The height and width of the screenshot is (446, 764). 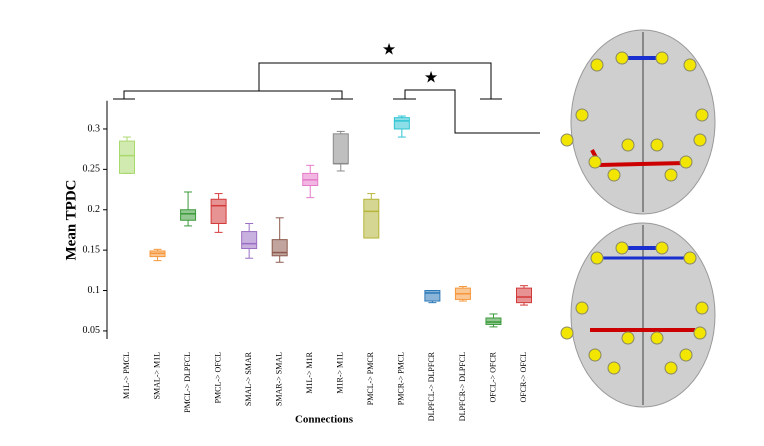 I want to click on y-tick-label: 0.25, so click(x=92, y=169).